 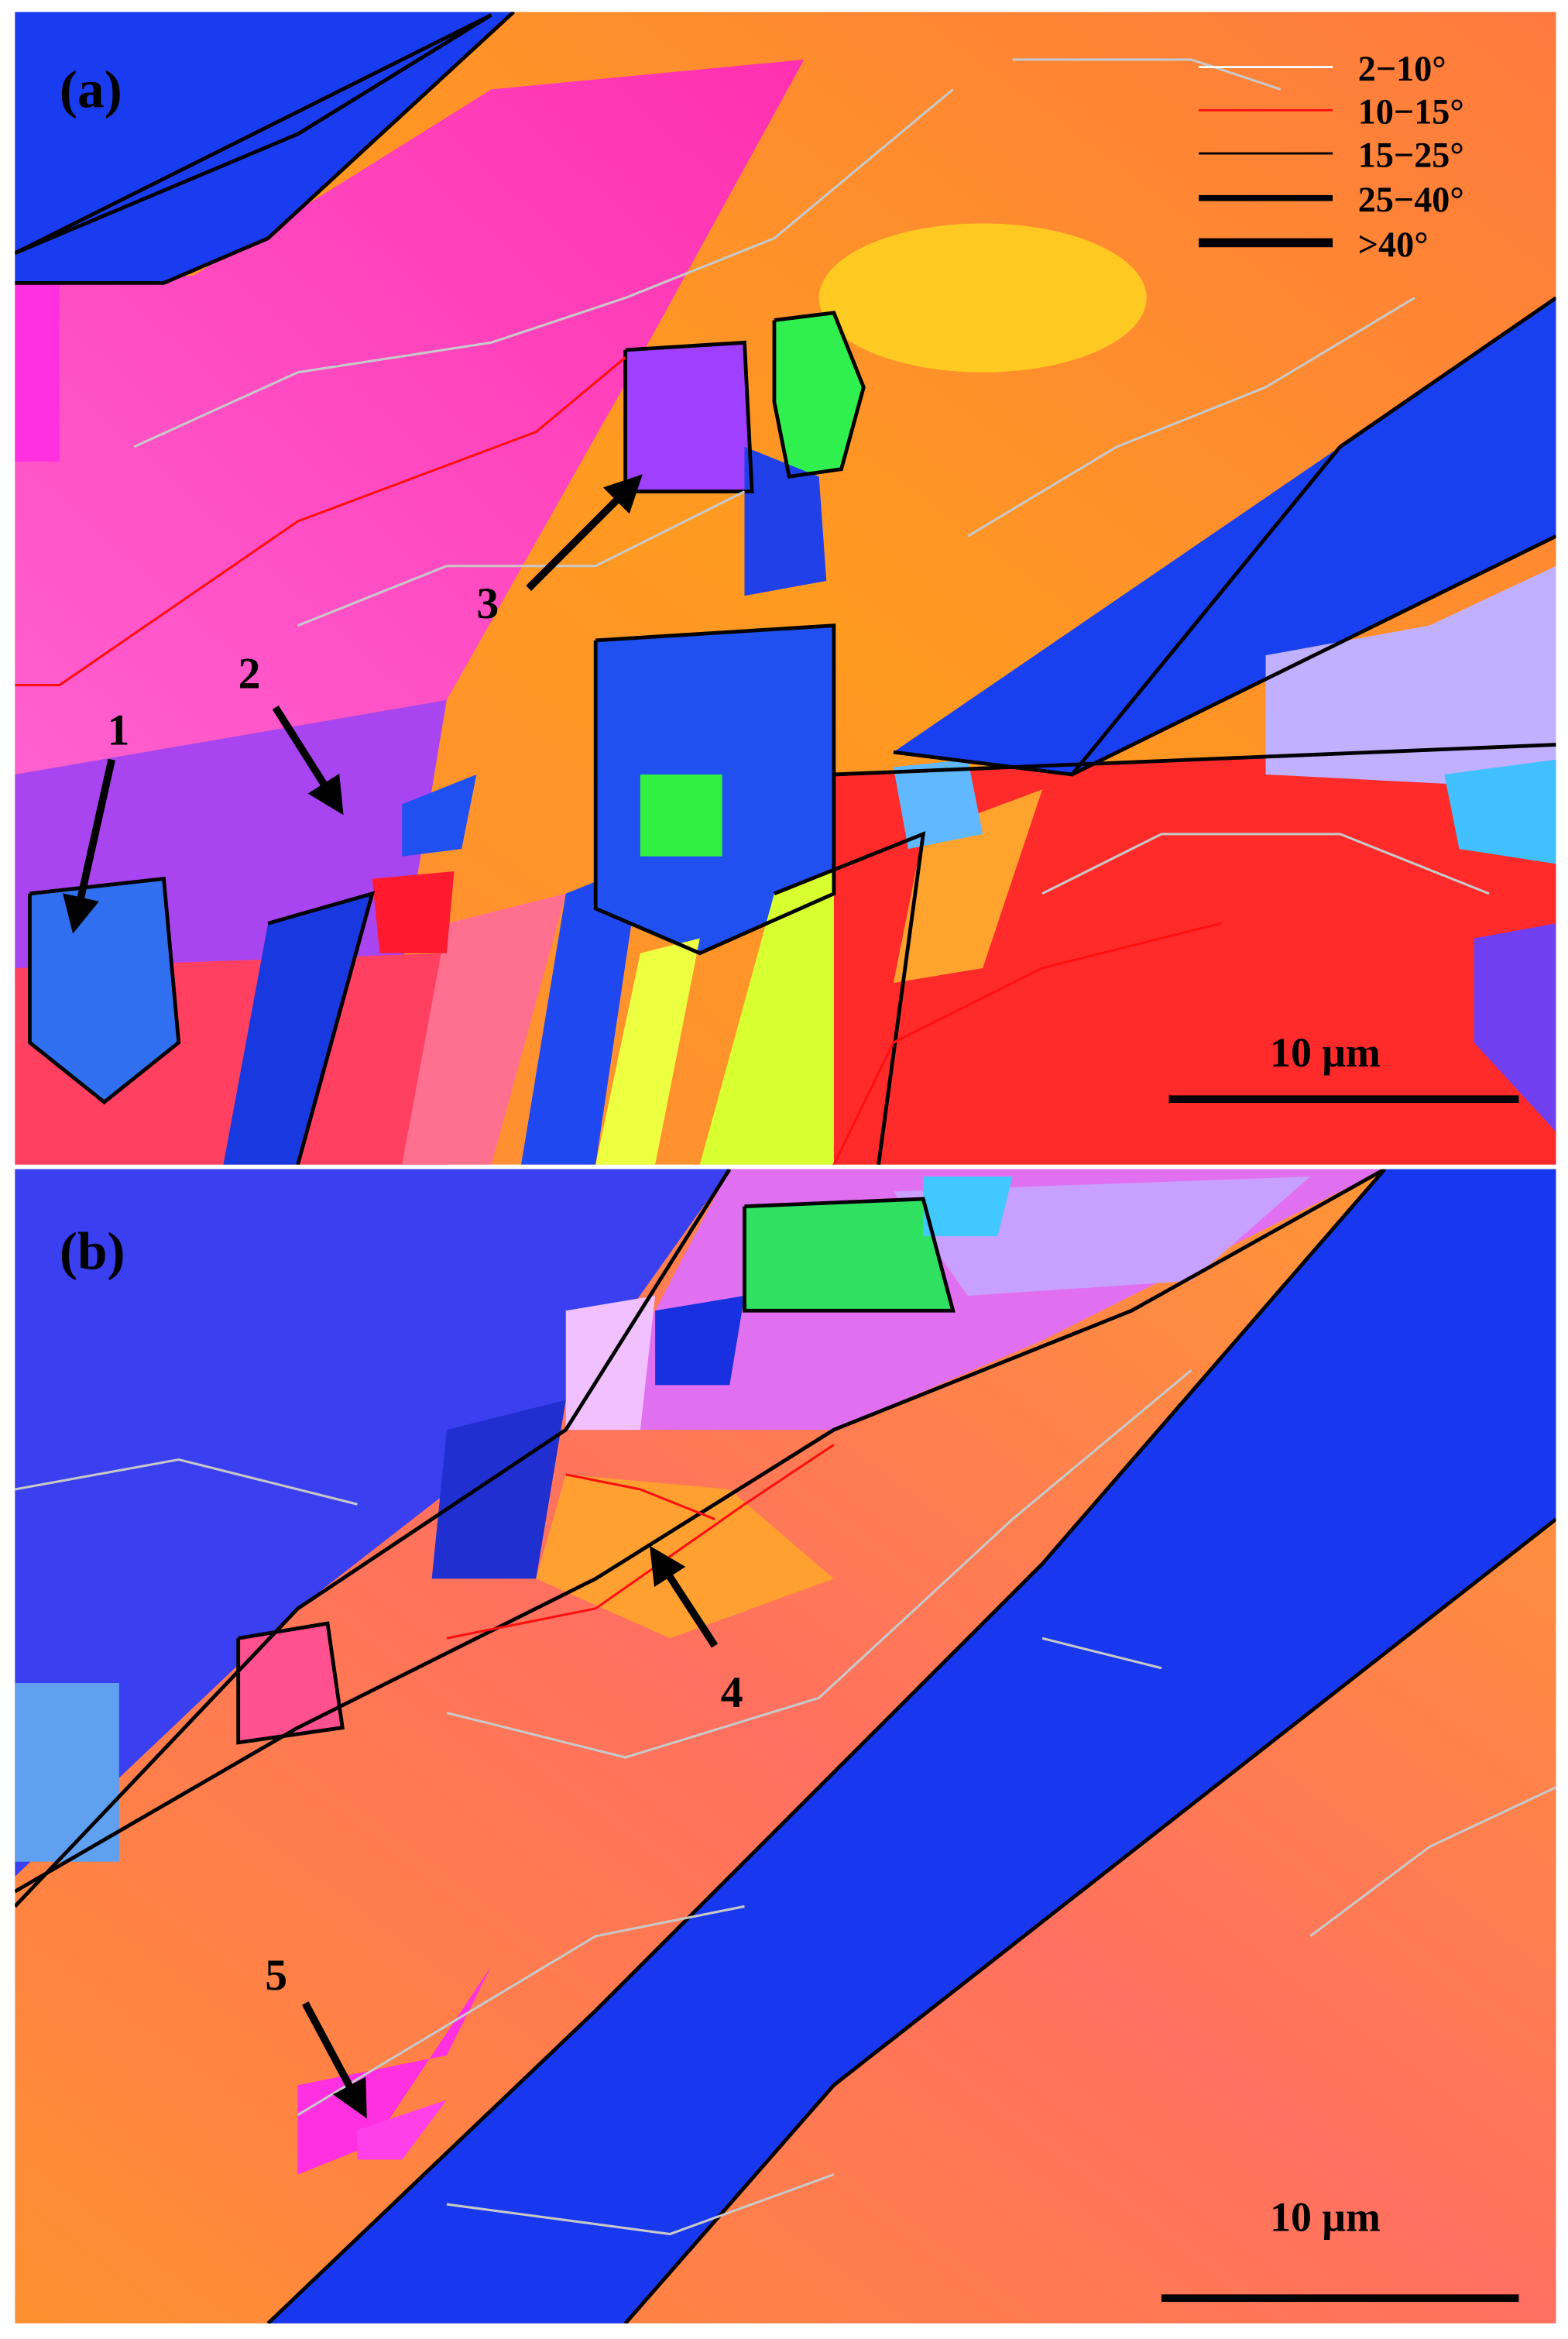 What do you see at coordinates (1402, 68) in the screenshot?
I see `legend-label: 2−10°` at bounding box center [1402, 68].